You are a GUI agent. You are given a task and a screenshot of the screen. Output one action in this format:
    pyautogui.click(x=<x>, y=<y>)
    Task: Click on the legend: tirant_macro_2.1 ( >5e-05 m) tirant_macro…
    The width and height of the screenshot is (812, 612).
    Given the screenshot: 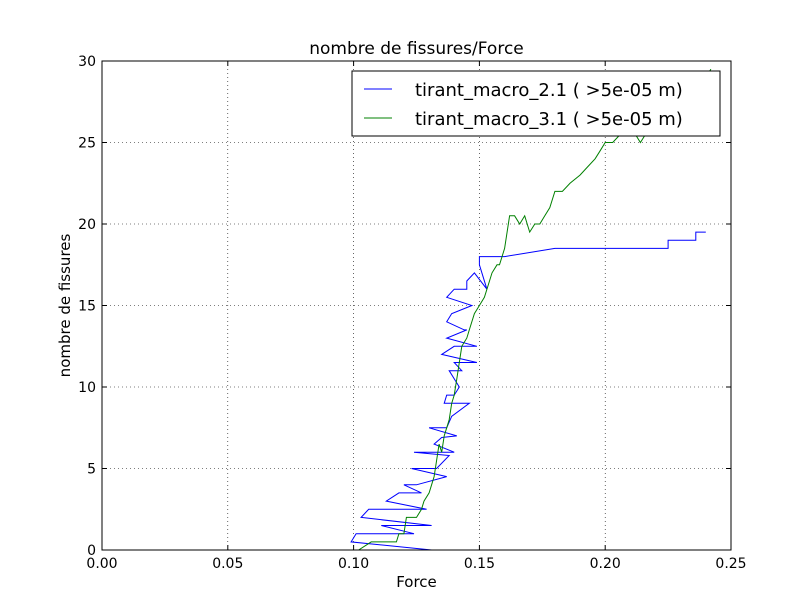 What is the action you would take?
    pyautogui.click(x=536, y=103)
    